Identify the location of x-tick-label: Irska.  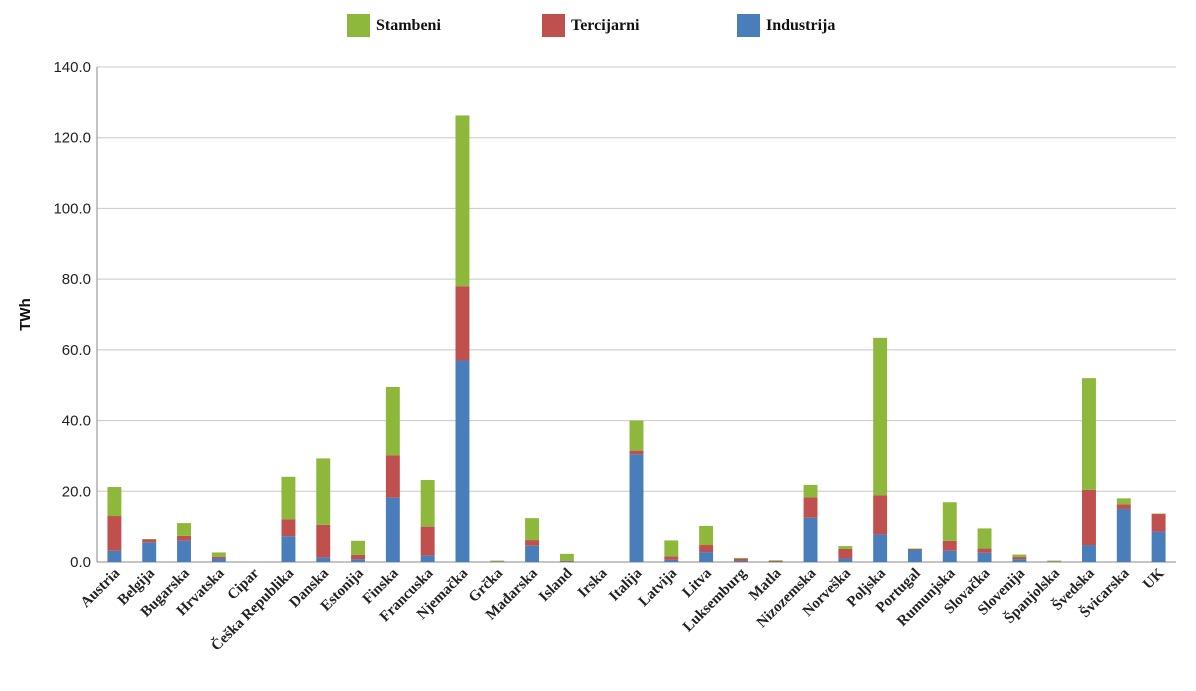
(593, 583).